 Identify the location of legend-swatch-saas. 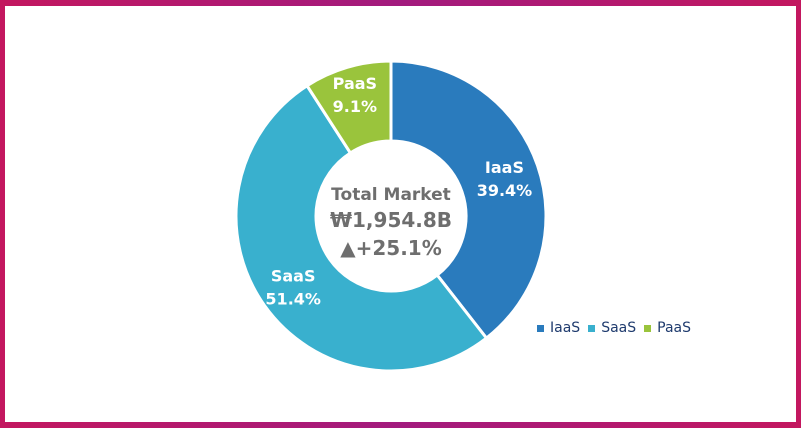
(592, 328).